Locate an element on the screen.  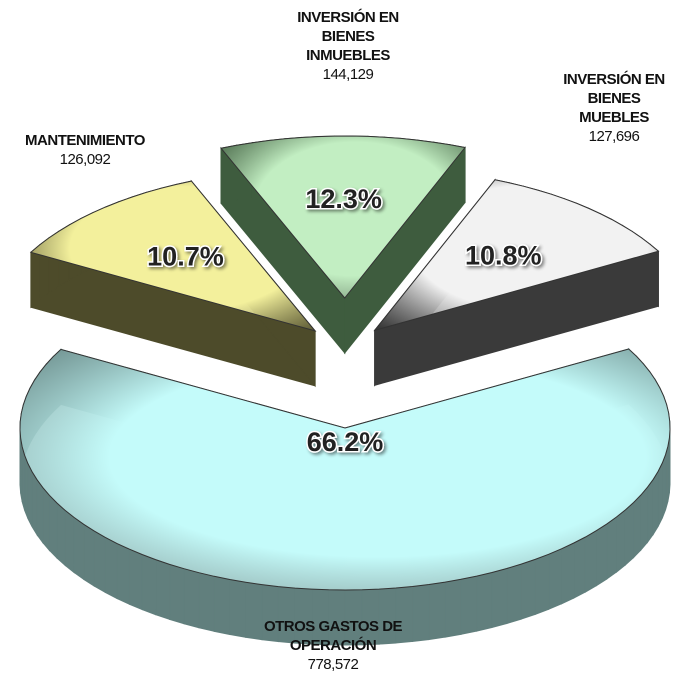
category-label: INVERSIÓN EN BIENES MUEBLES is located at coordinates (614, 98).